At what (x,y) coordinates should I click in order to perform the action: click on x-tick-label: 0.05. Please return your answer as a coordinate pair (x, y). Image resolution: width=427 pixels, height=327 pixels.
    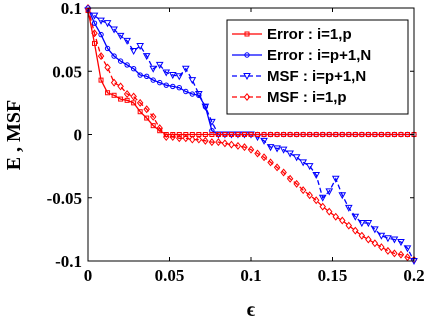
    Looking at the image, I should click on (170, 275).